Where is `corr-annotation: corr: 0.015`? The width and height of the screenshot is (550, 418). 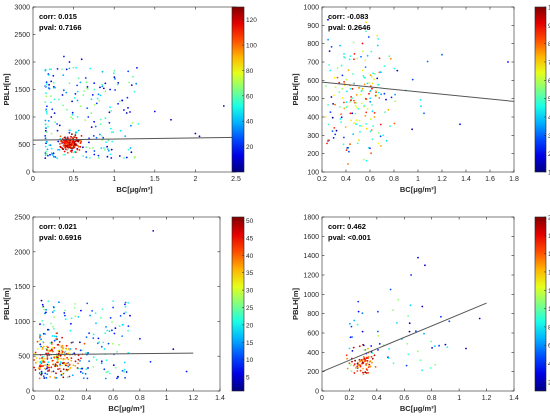
corr-annotation: corr: 0.015 is located at coordinates (58, 16).